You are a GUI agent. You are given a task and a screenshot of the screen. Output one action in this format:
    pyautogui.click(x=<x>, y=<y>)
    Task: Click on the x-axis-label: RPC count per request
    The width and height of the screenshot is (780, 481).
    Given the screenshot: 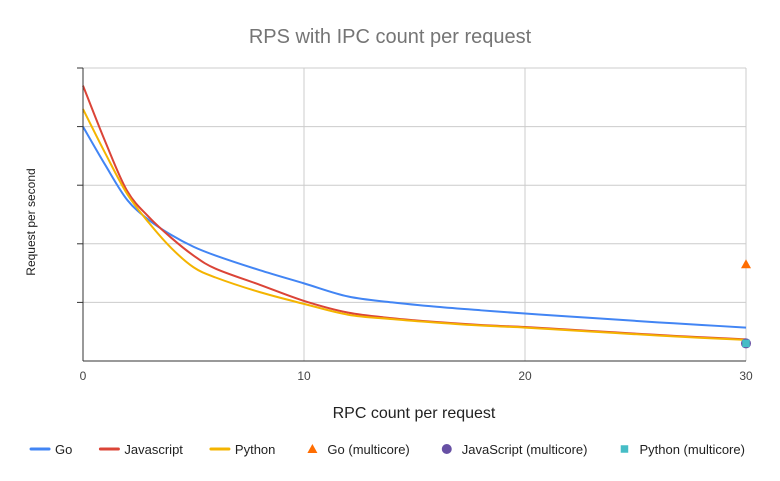 What is the action you would take?
    pyautogui.click(x=414, y=413)
    